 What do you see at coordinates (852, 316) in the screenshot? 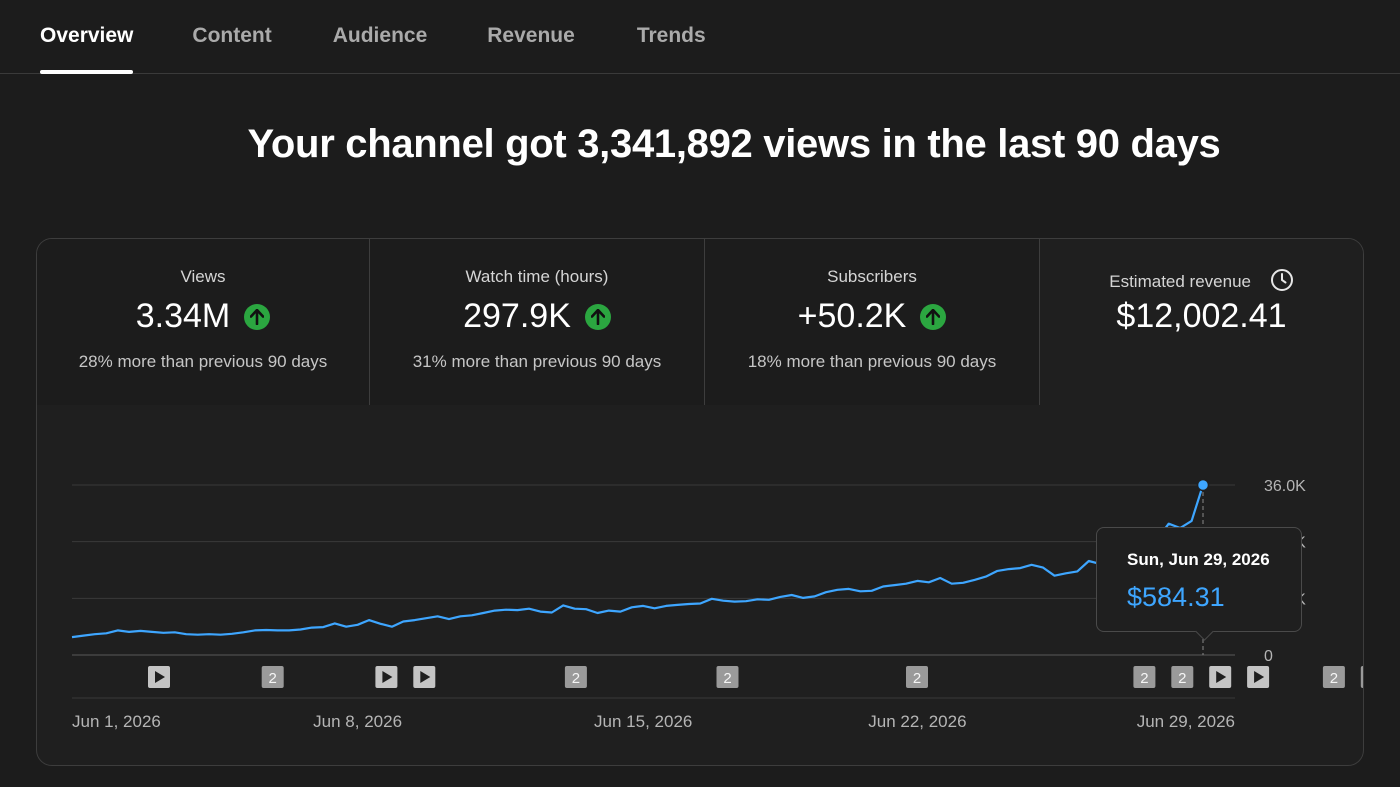
I see `metric-value: +50.2K` at bounding box center [852, 316].